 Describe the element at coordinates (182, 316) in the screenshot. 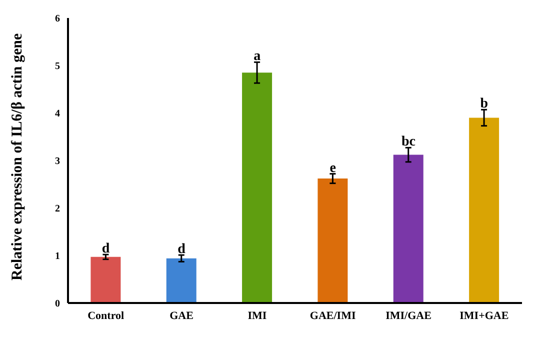

I see `x-tick-label: GAE` at that location.